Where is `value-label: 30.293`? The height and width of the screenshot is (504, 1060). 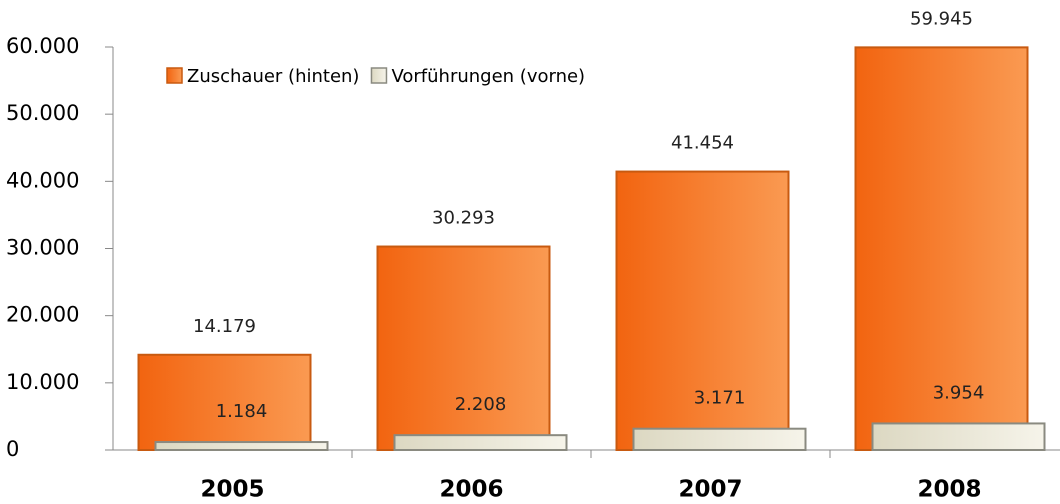
value-label: 30.293 is located at coordinates (463, 218).